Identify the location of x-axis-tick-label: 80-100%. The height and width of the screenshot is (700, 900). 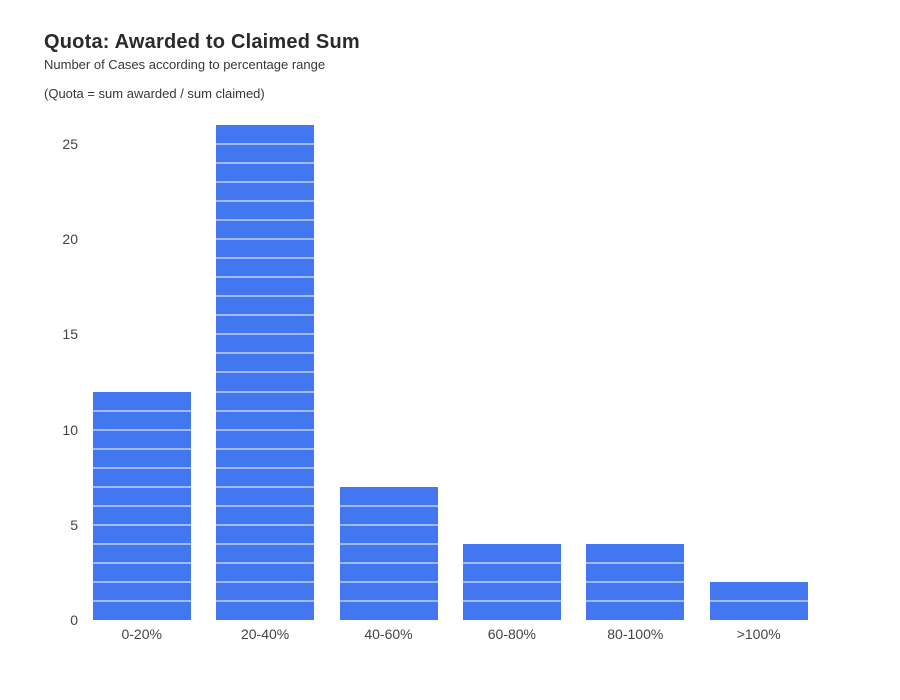
(635, 634).